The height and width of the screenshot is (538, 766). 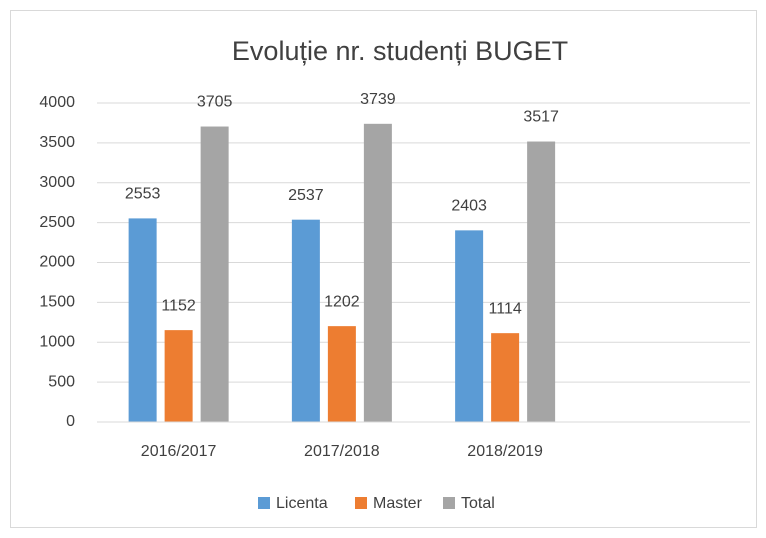 I want to click on data-label: 1114, so click(x=505, y=308).